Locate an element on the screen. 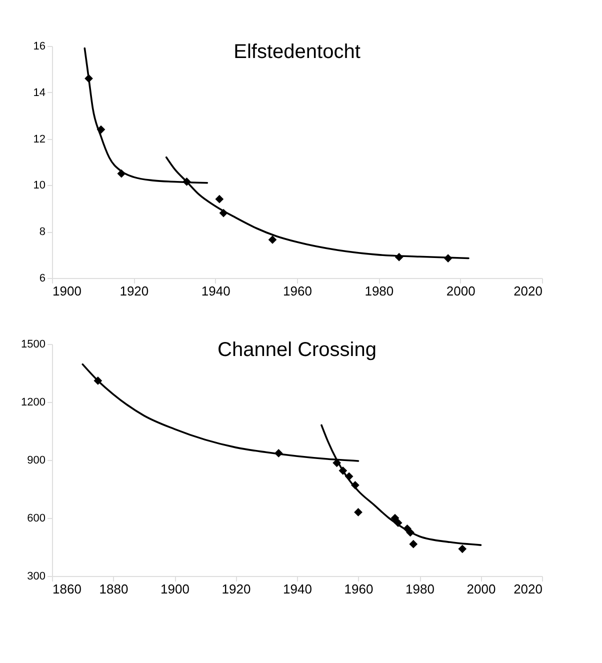 This screenshot has width=602, height=663. chart-title: Channel Crossing is located at coordinates (297, 350).